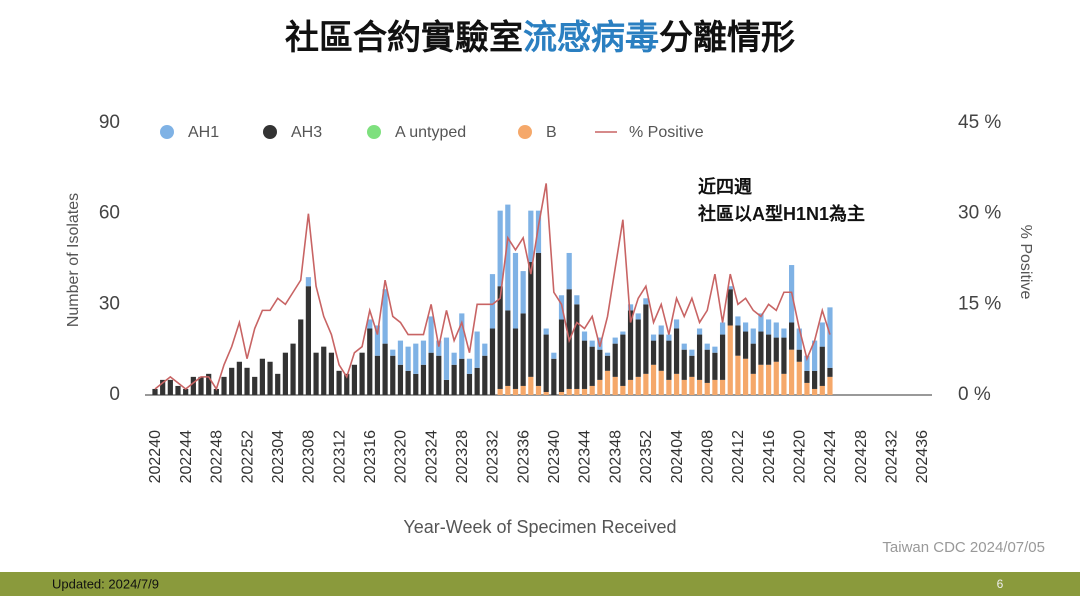  I want to click on x-tick-label: 202244, so click(186, 456).